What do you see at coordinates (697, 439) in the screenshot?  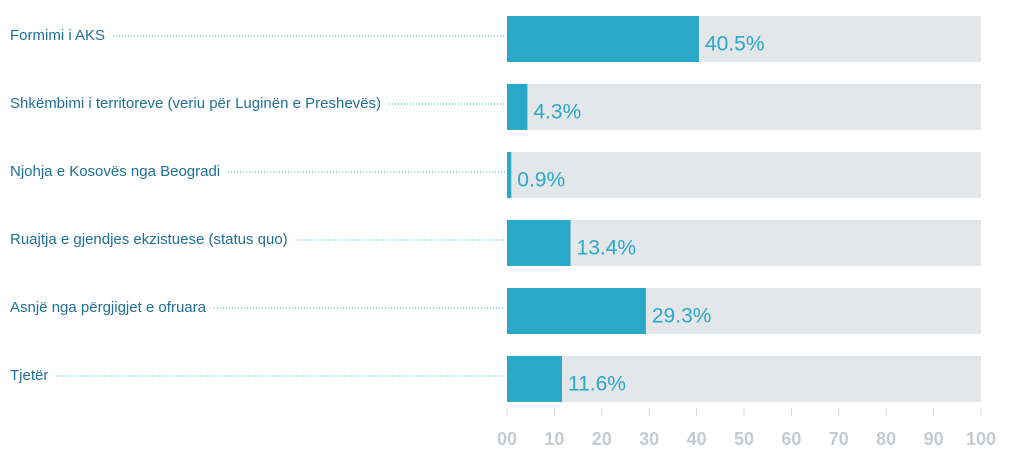 I see `x-tick-label: 40` at bounding box center [697, 439].